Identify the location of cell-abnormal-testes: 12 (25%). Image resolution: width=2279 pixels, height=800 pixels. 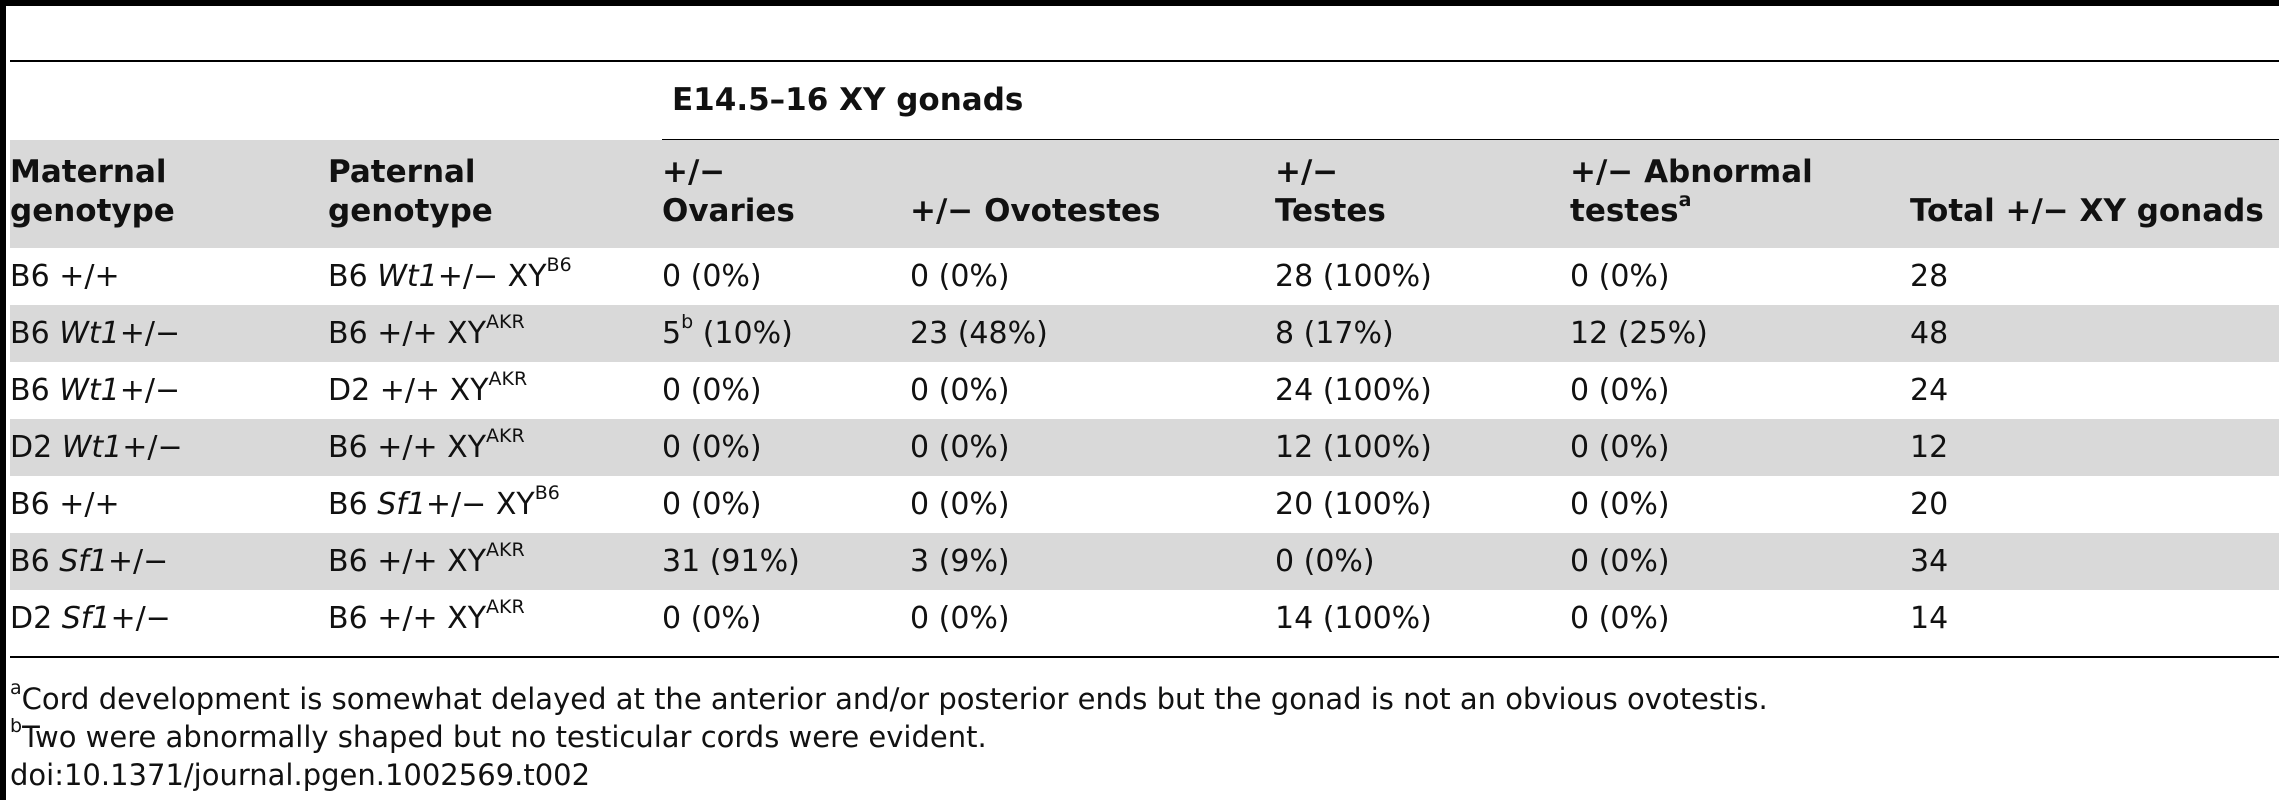
(1639, 333).